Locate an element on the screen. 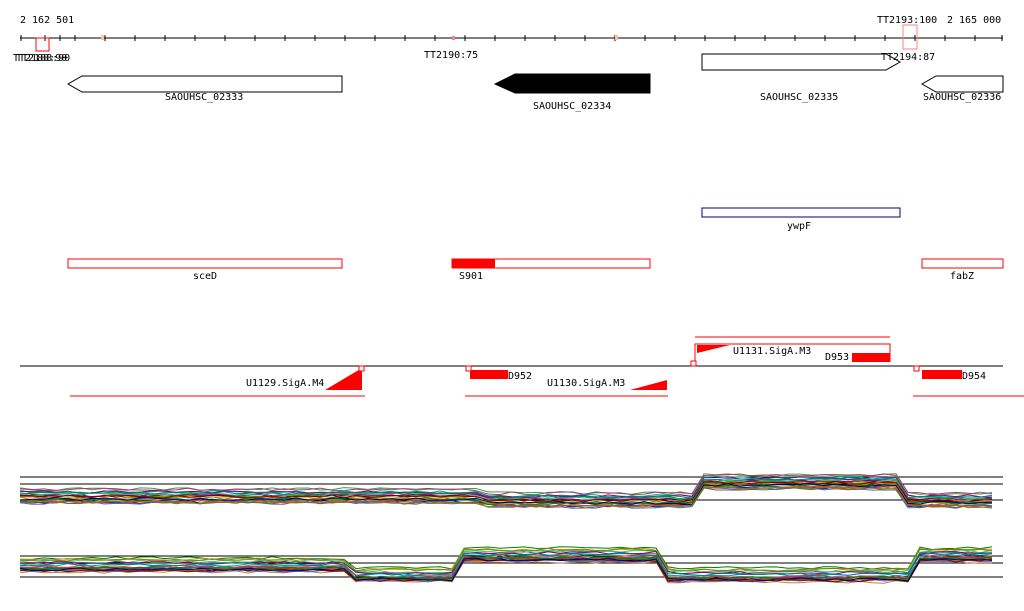 The image size is (1024, 611). feature-label-fabz: fabZ is located at coordinates (962, 276).